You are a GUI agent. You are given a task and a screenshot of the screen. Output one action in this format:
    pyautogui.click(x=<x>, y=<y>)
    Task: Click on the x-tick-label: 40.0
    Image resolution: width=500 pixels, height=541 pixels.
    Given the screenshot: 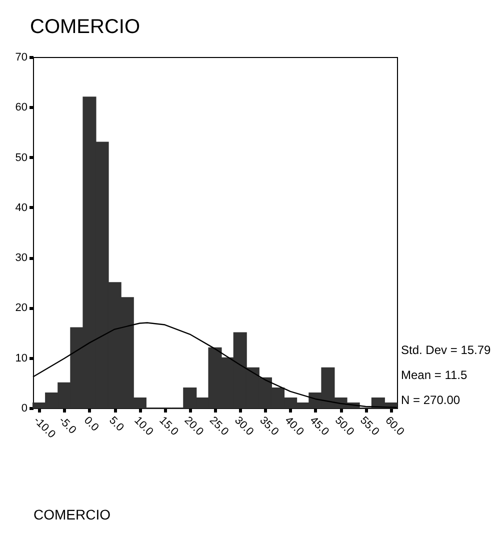 What is the action you would take?
    pyautogui.click(x=294, y=426)
    